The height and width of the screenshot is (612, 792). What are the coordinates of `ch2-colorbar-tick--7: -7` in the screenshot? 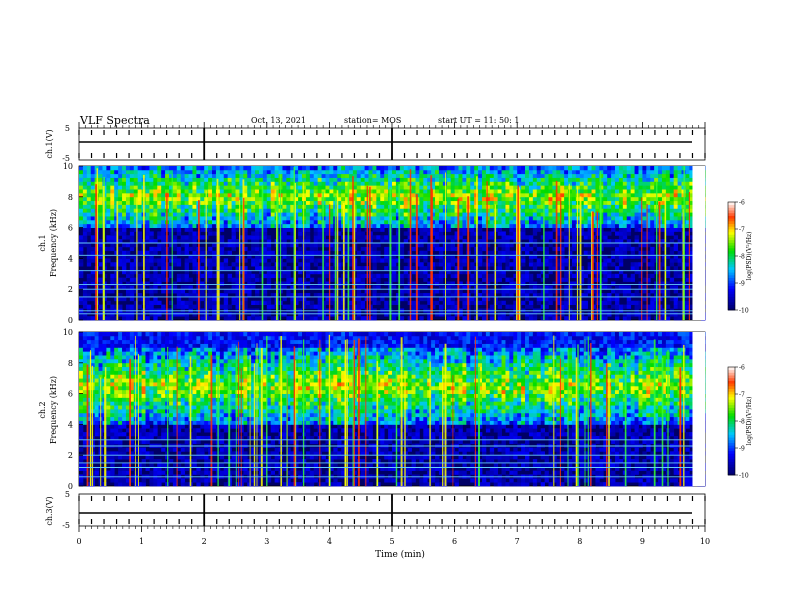 It's located at (742, 395).